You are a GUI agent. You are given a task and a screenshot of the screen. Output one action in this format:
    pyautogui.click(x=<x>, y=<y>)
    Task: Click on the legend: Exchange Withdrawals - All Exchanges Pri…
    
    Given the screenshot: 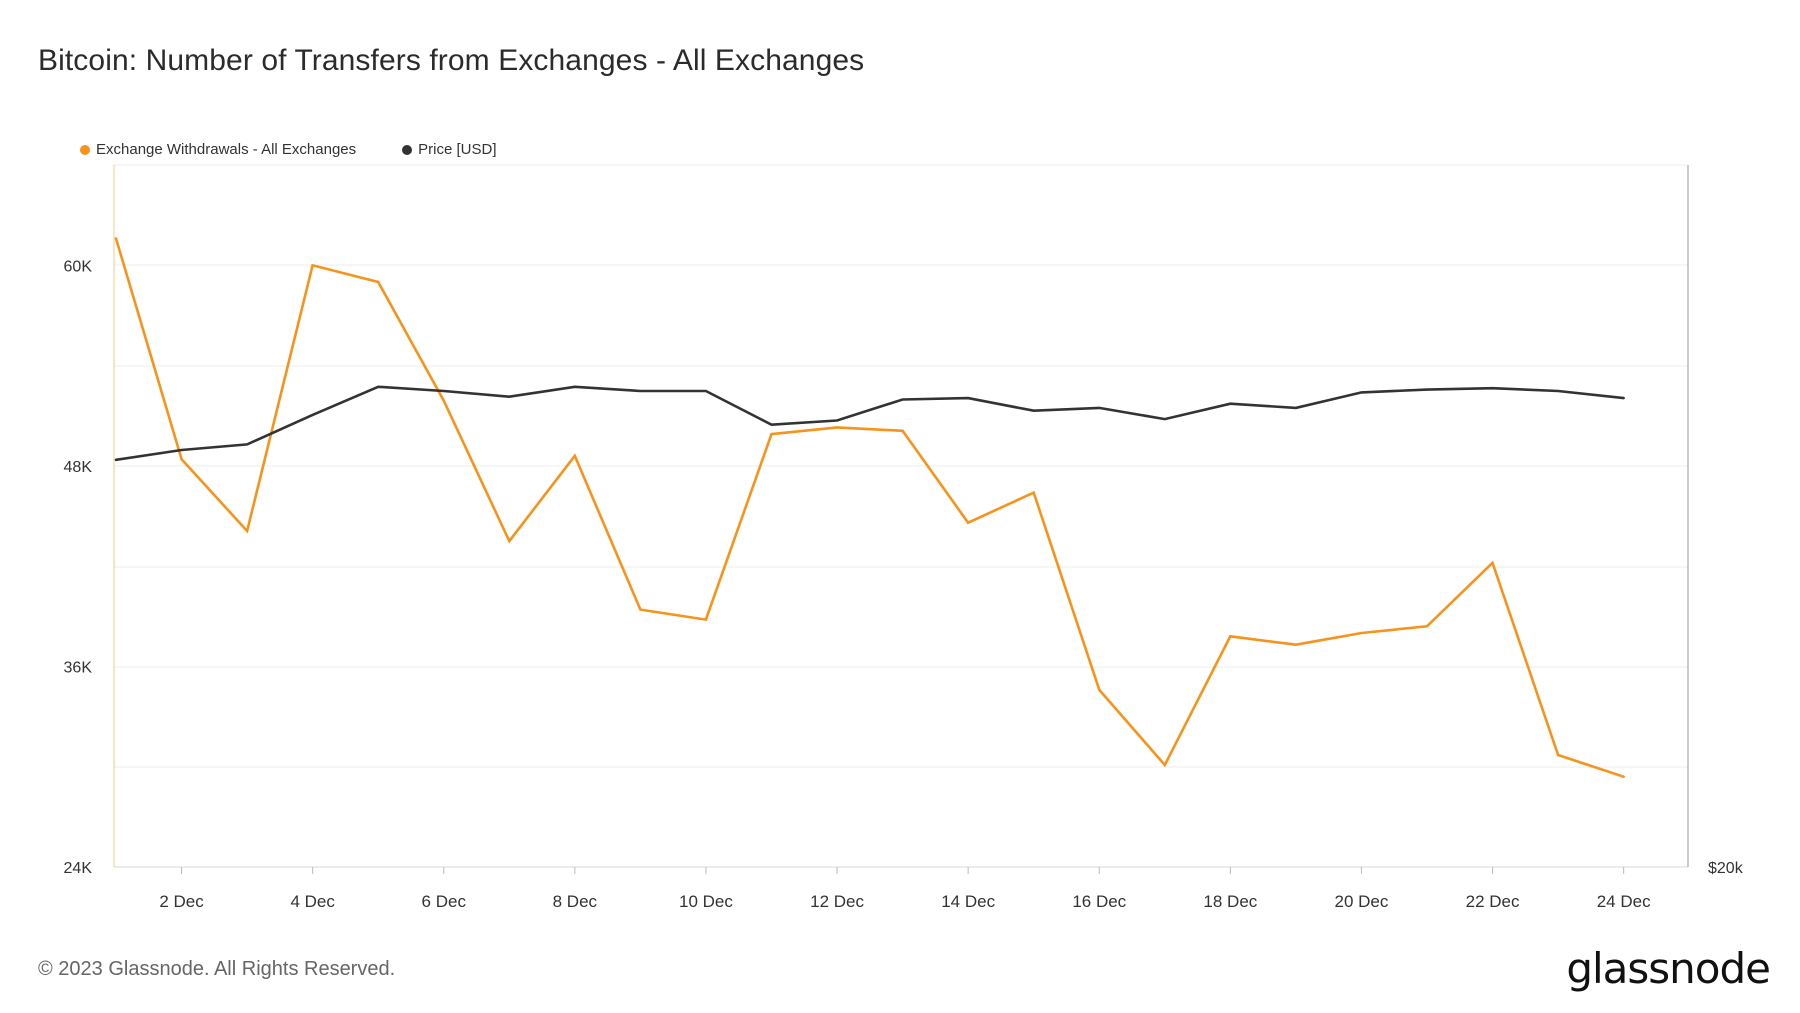 What is the action you would take?
    pyautogui.click(x=288, y=149)
    